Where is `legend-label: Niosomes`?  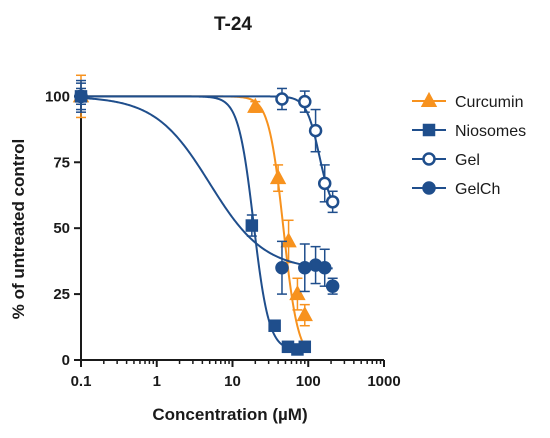 legend-label: Niosomes is located at coordinates (490, 131).